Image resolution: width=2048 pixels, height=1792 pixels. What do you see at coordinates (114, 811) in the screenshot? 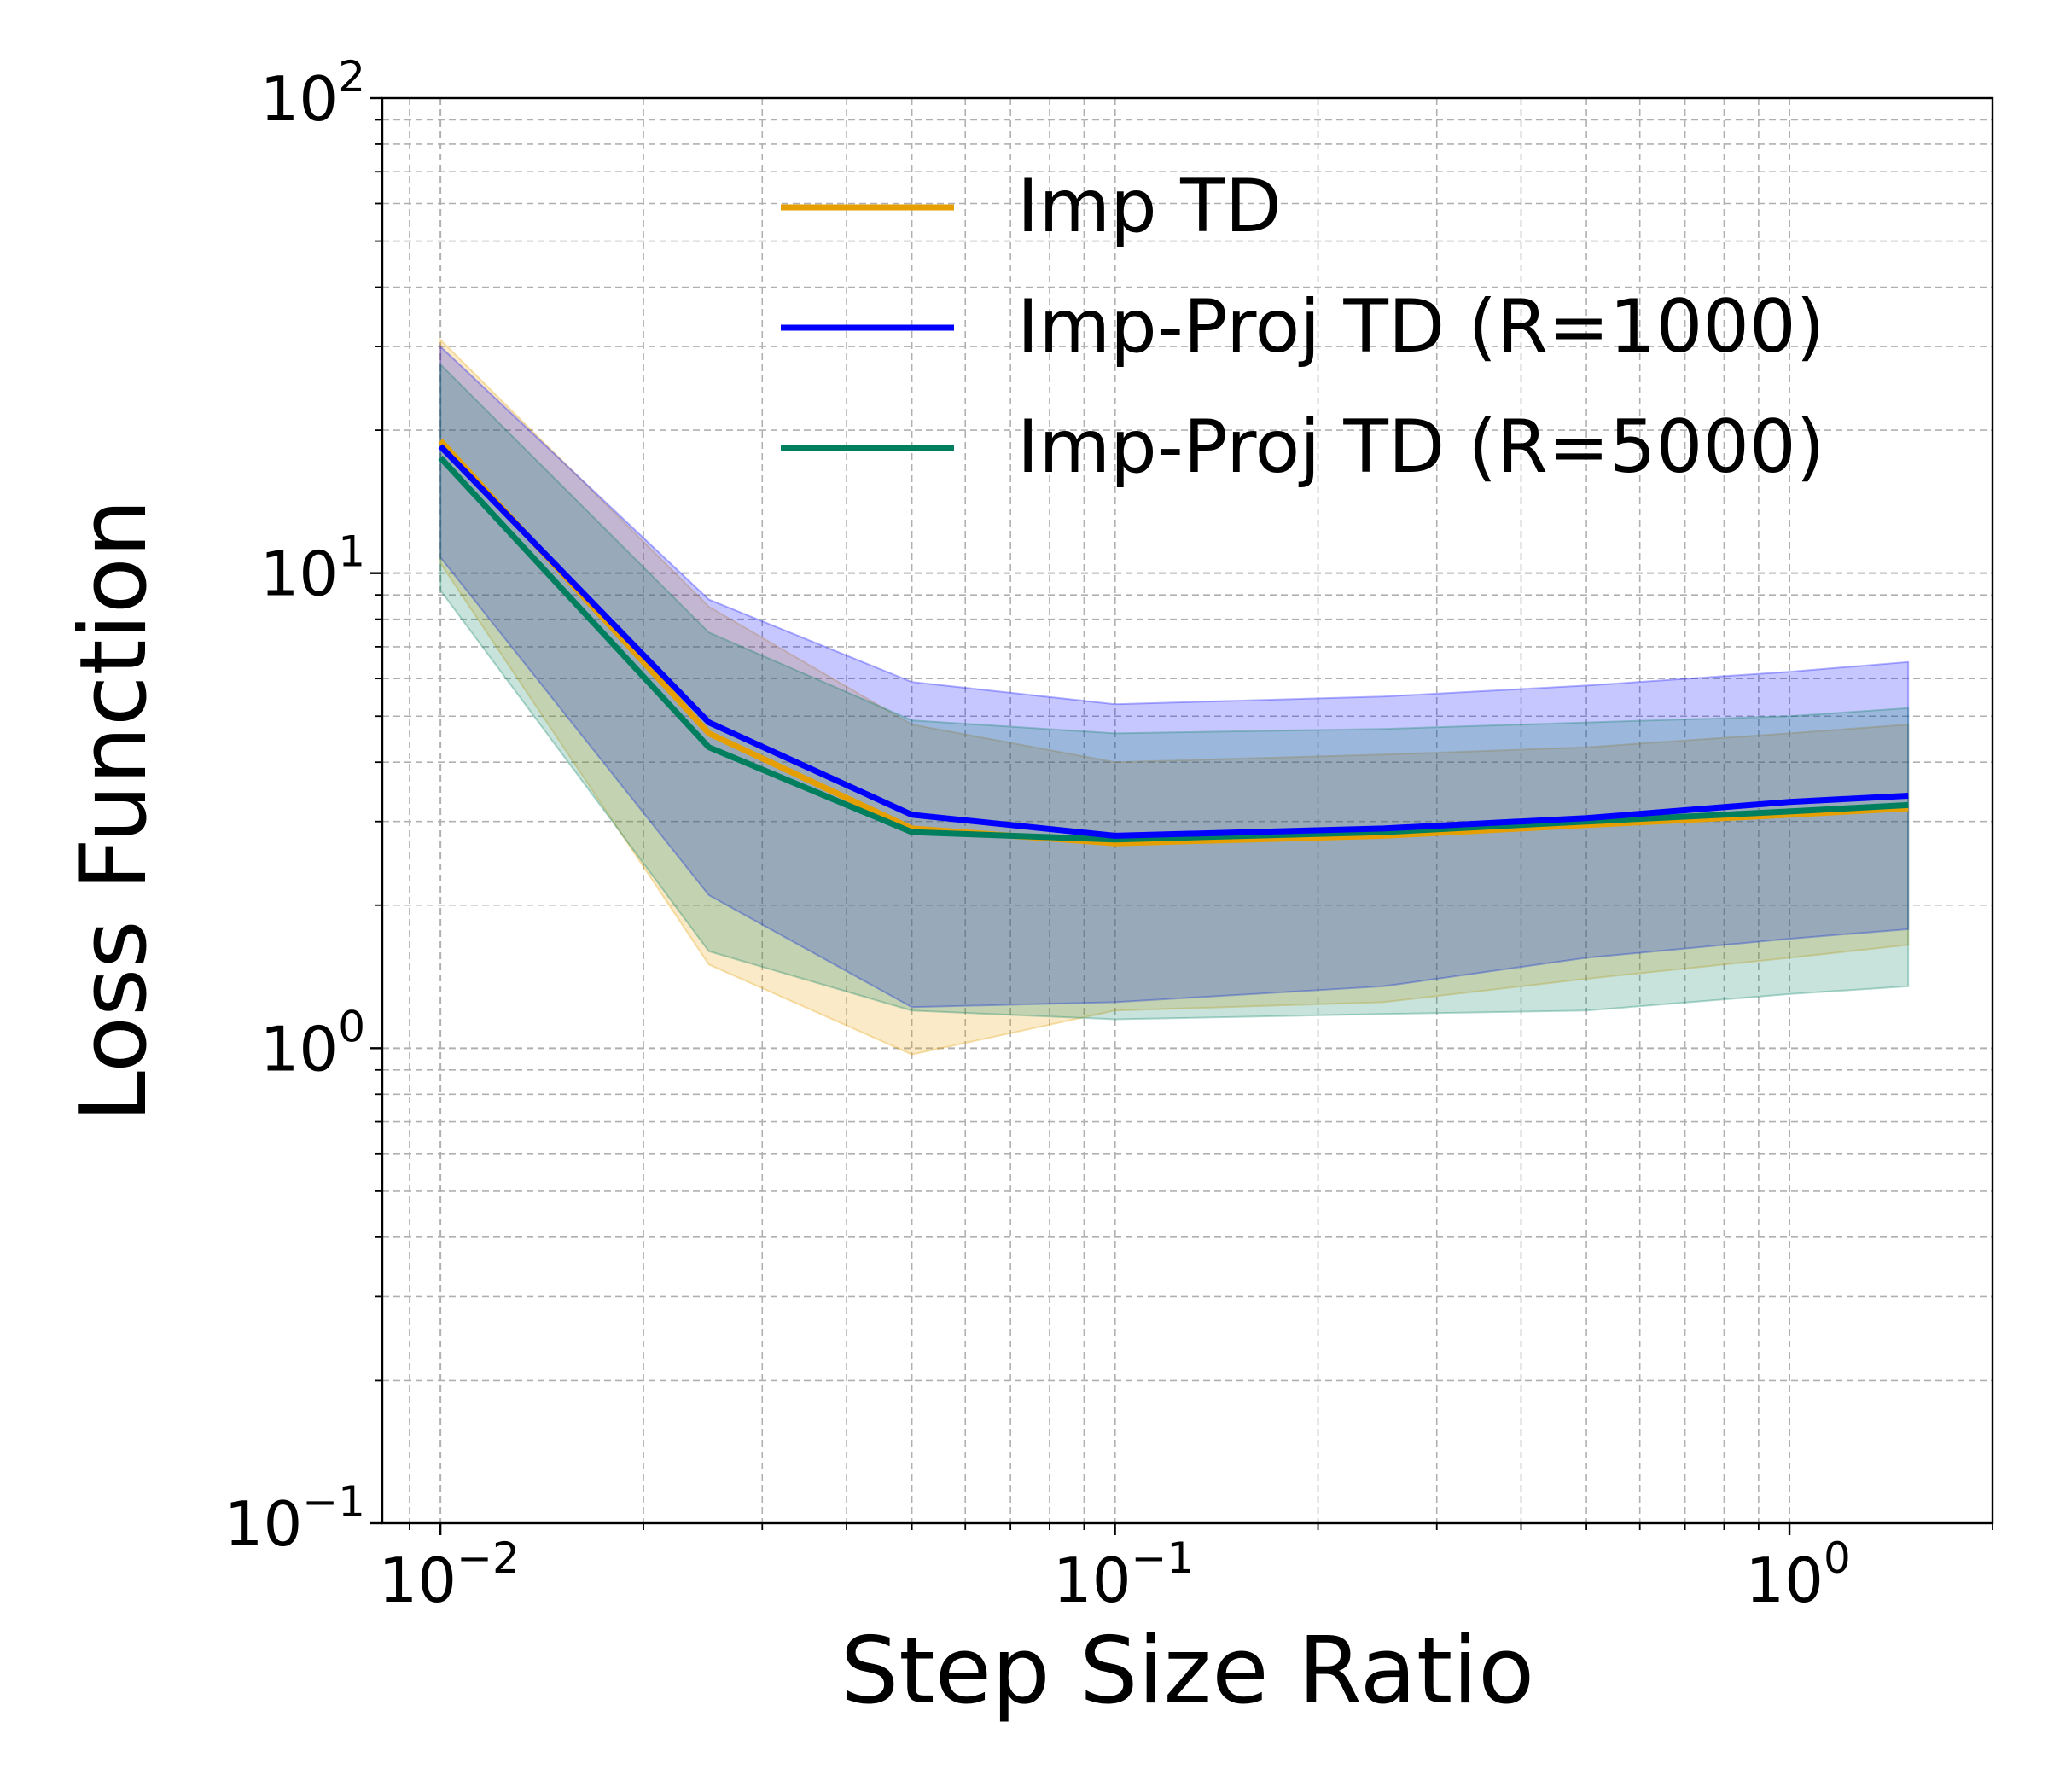
I see `y-axis-label: Loss Function` at bounding box center [114, 811].